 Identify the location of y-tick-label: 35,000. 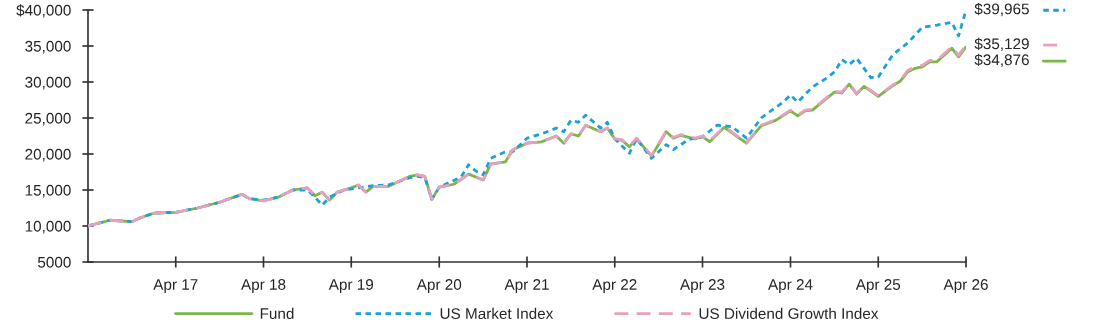
(48, 47).